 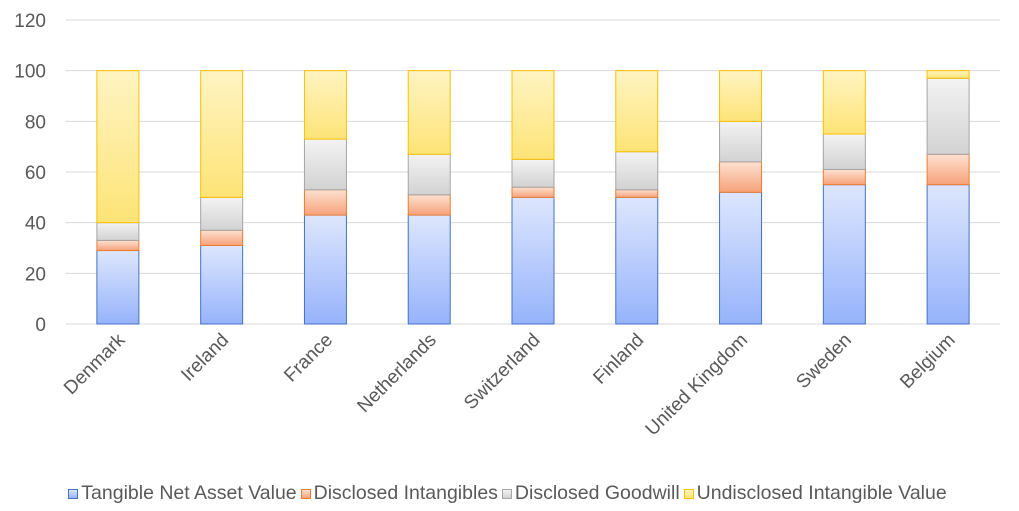 What do you see at coordinates (821, 493) in the screenshot?
I see `legend-label: Undisclosed Intangible Value` at bounding box center [821, 493].